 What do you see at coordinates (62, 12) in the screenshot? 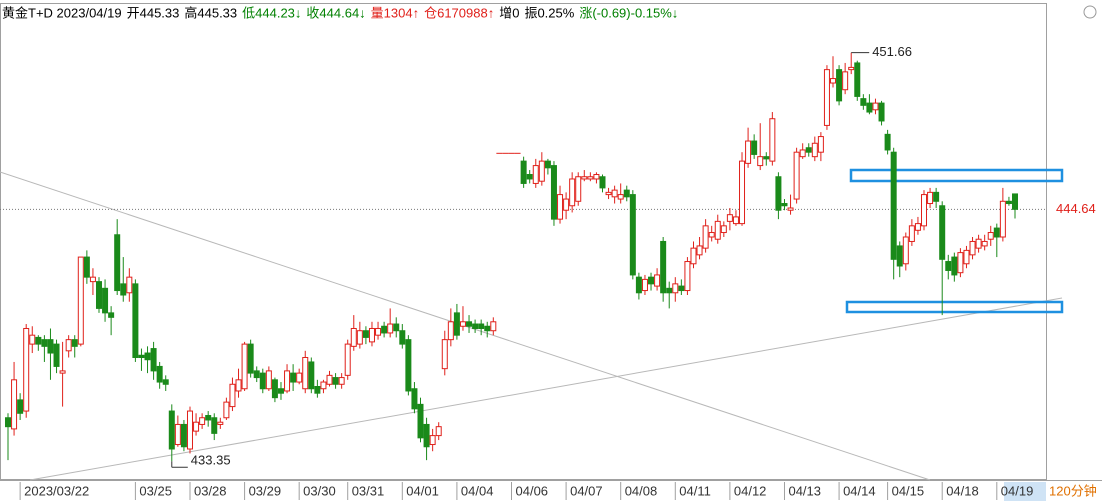
I see `header-item: 黄金T+D 2023/04/19` at bounding box center [62, 12].